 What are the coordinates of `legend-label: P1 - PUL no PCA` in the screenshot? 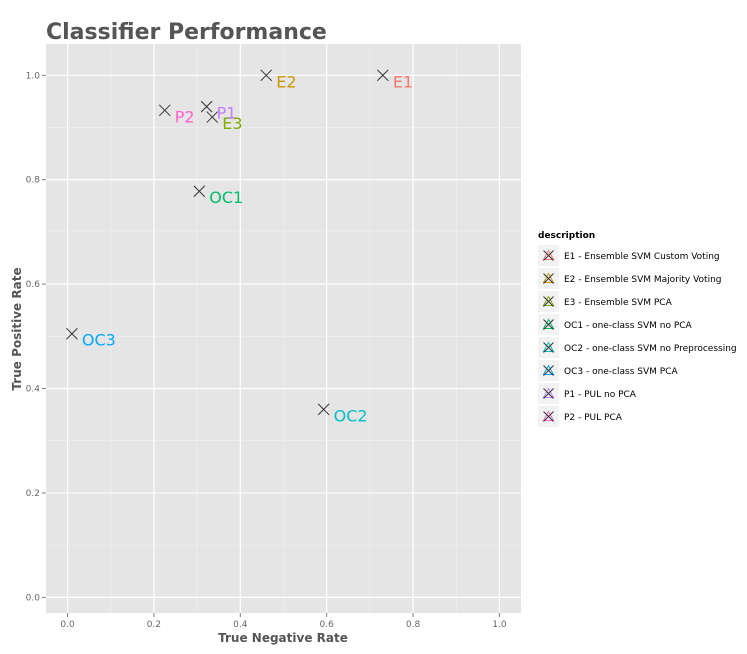 It's located at (600, 395).